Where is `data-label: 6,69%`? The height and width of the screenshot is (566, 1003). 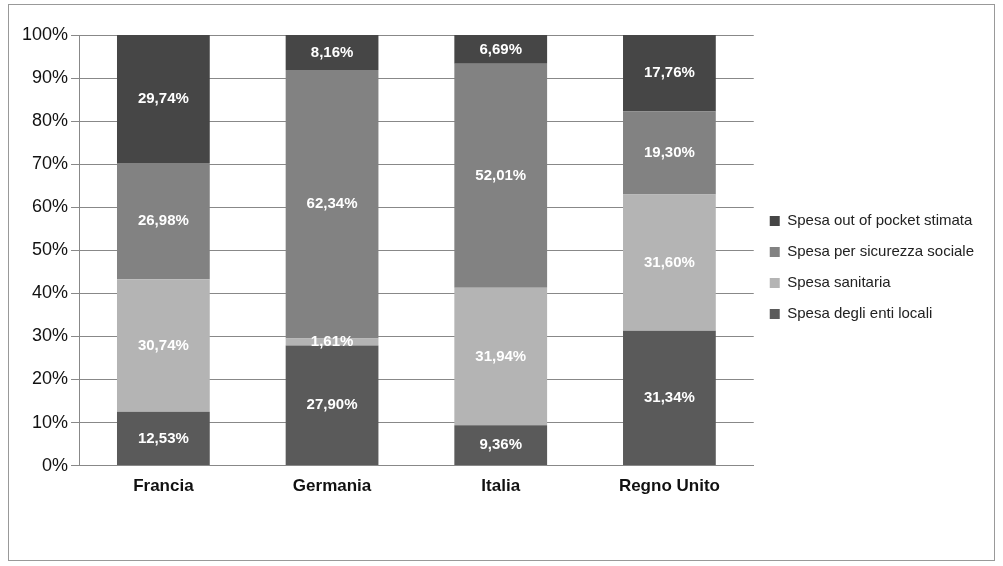 data-label: 6,69% is located at coordinates (500, 48).